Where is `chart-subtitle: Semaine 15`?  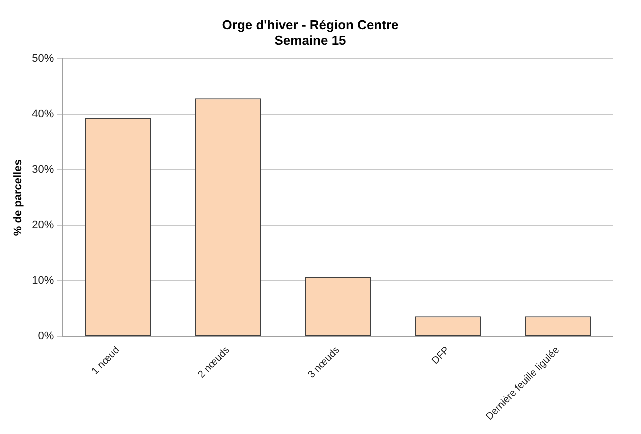 chart-subtitle: Semaine 15 is located at coordinates (310, 40).